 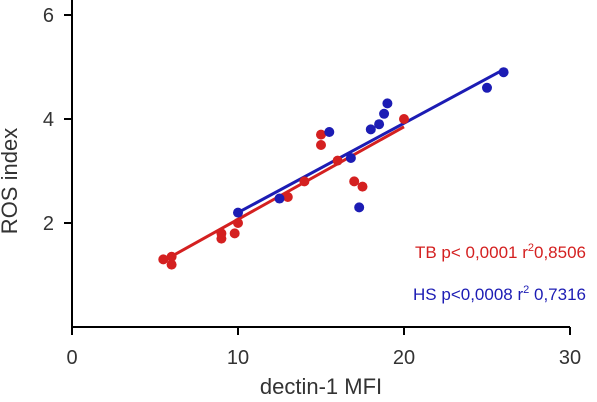 I want to click on x-axis-title: dectin-1 MFI, so click(x=321, y=386).